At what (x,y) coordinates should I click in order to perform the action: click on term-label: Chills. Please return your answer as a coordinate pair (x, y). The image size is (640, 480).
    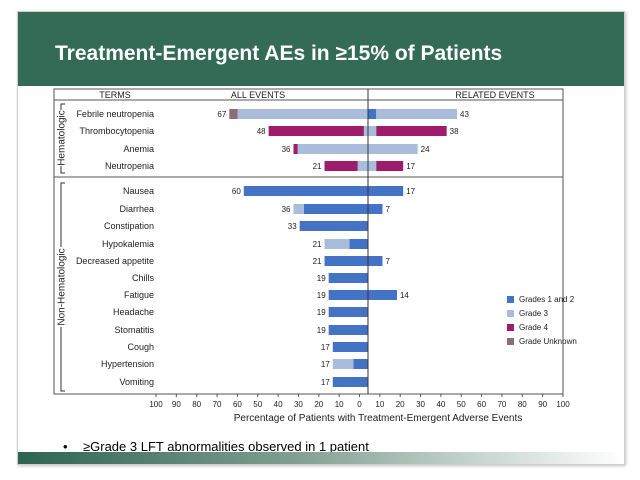
    Looking at the image, I should click on (143, 278).